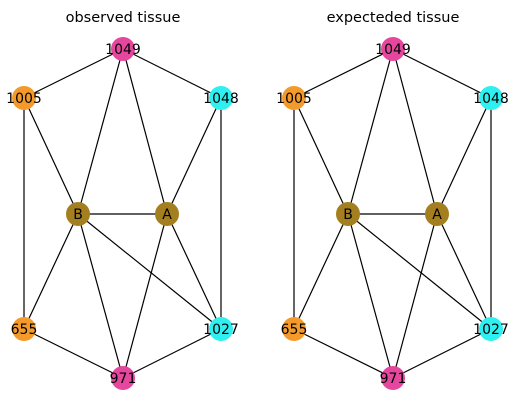 This screenshot has width=515, height=409. What do you see at coordinates (145, 131) in the screenshot?
I see `edge-1049-A-observed` at bounding box center [145, 131].